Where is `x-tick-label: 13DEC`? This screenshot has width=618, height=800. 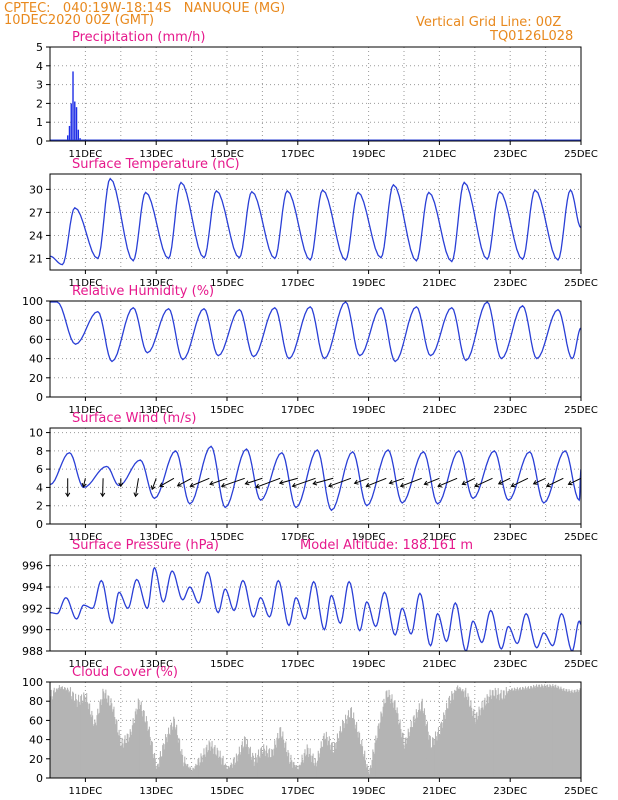
x-tick-label: 13DEC is located at coordinates (156, 283).